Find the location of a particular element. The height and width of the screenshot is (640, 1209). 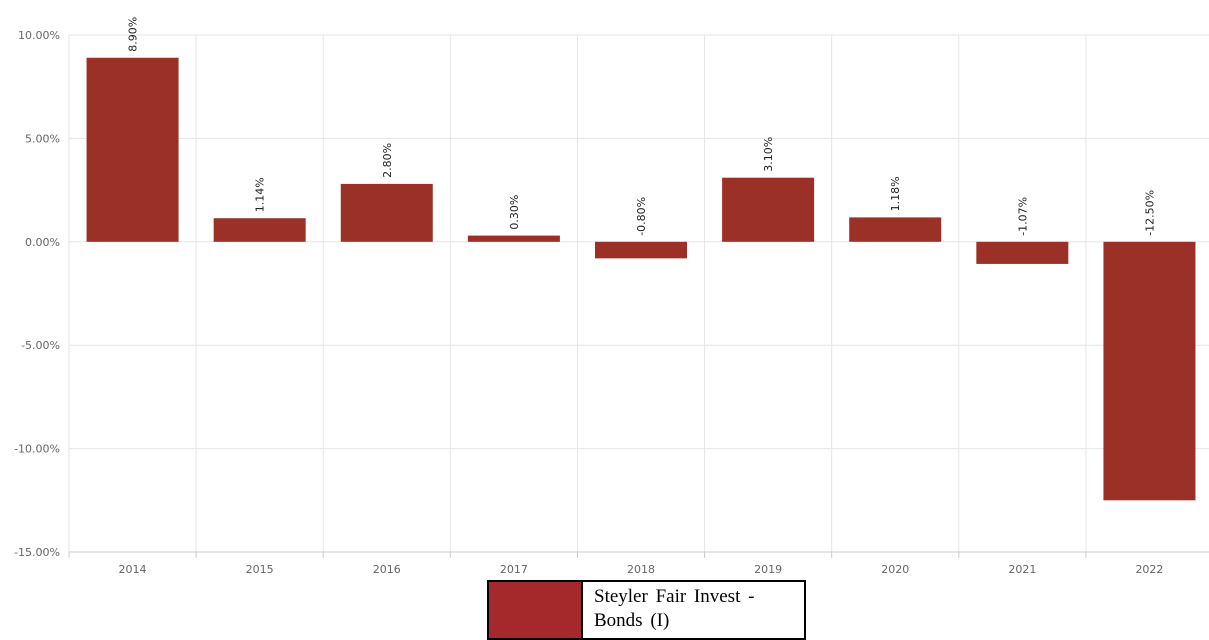

data-label: 3.10% is located at coordinates (768, 154).